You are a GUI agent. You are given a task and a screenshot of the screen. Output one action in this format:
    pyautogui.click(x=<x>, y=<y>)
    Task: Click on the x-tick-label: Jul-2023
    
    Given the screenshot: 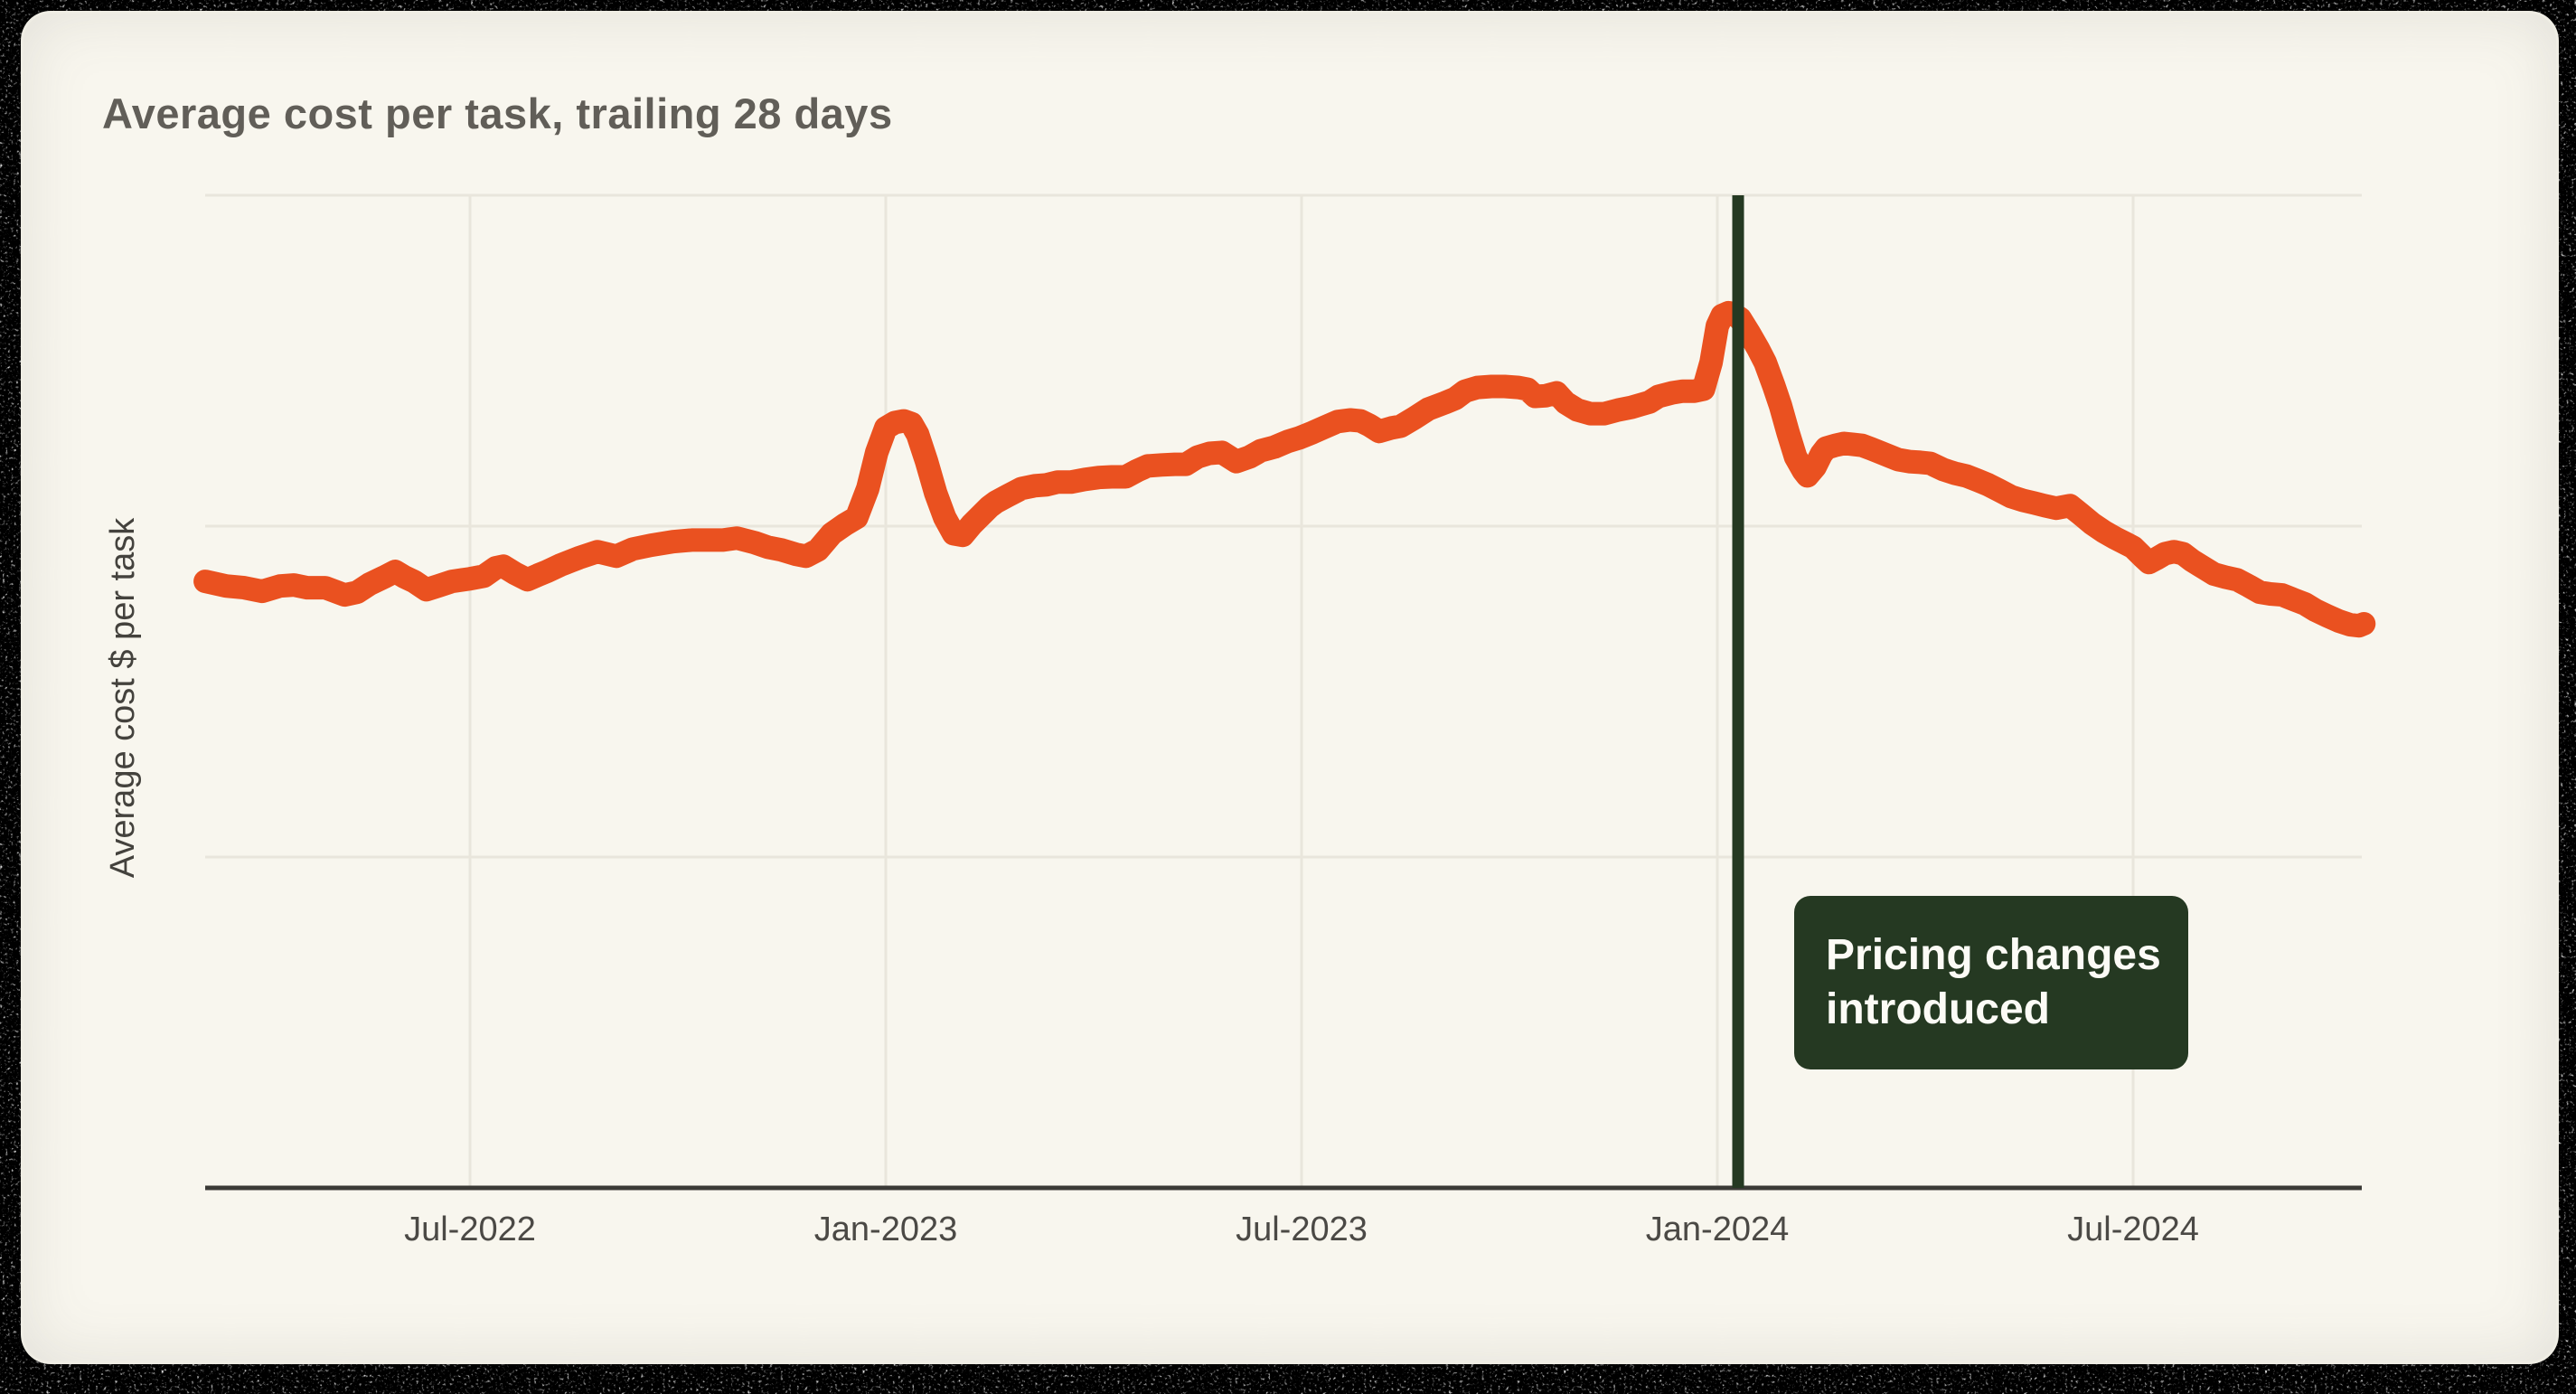 What is the action you would take?
    pyautogui.click(x=1302, y=1229)
    